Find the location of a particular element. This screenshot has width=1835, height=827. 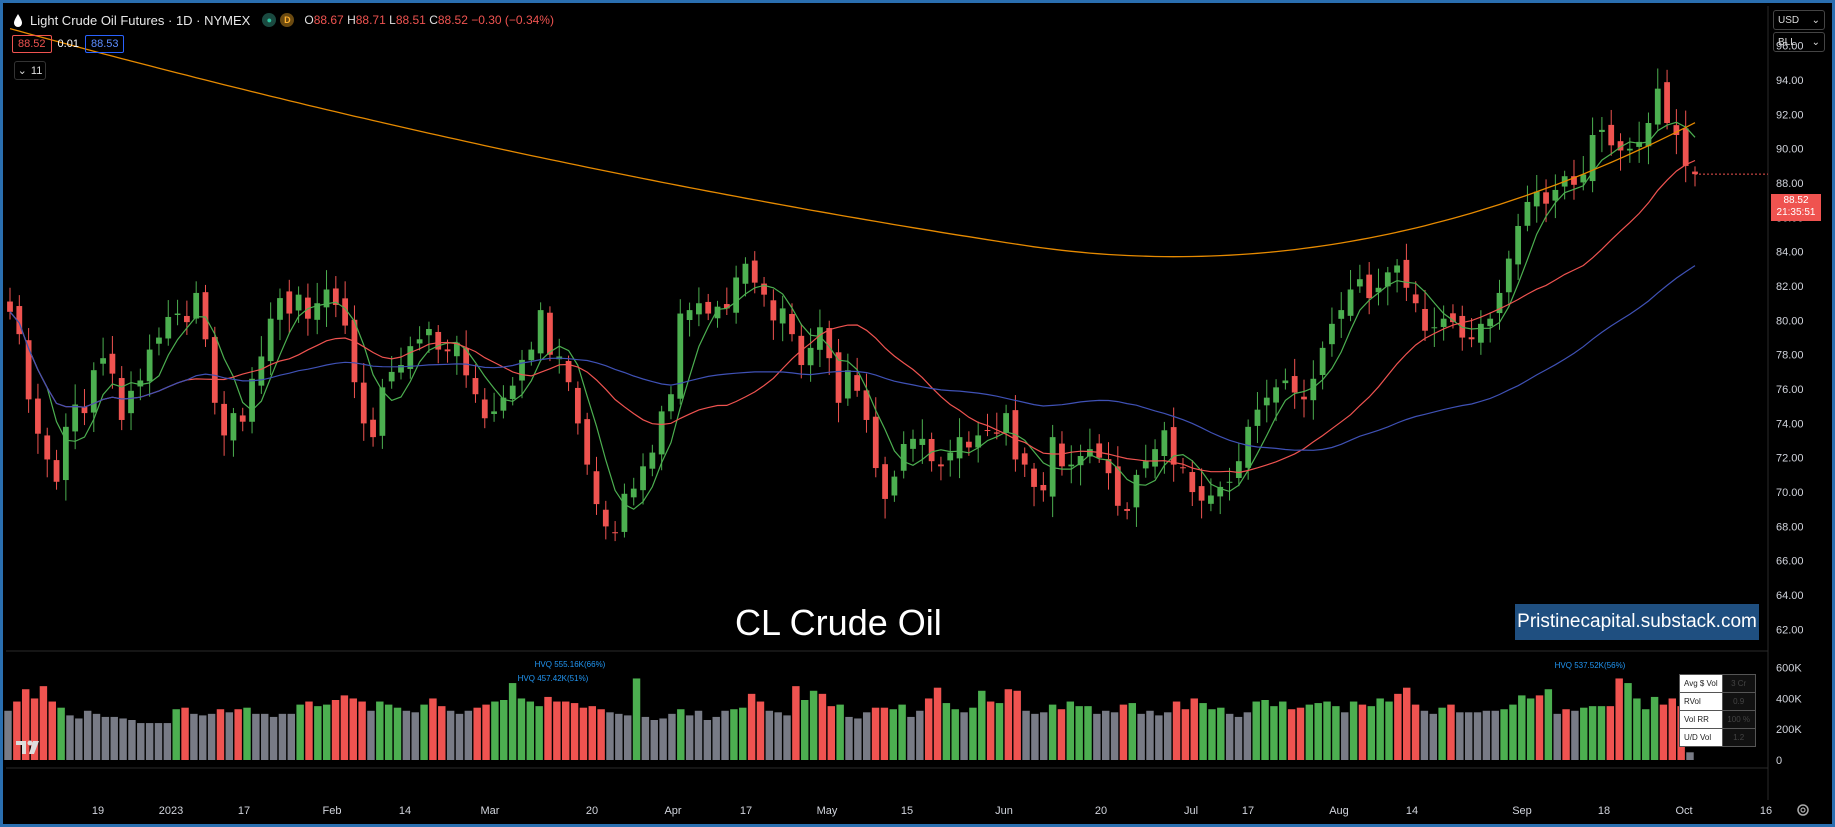

high-label: H is located at coordinates (351, 20).